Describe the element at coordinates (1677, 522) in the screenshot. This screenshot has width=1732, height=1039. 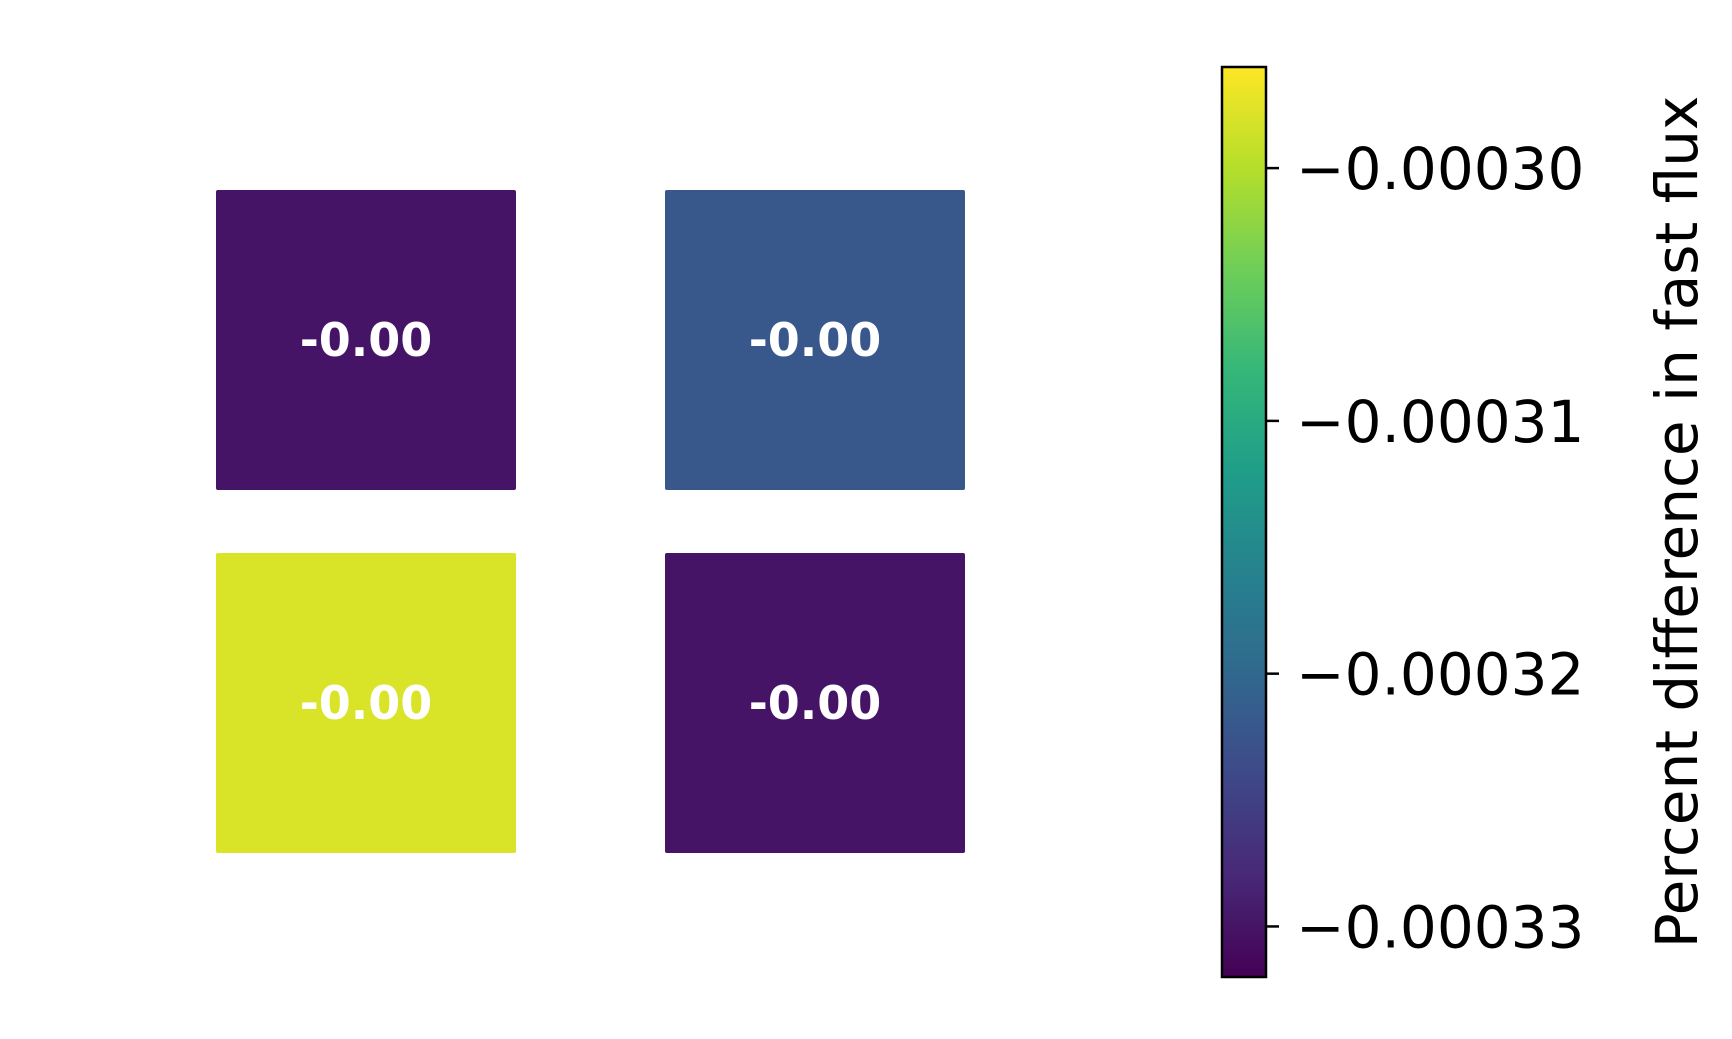
I see `colorbar-label: Percent difference in fast flux` at that location.